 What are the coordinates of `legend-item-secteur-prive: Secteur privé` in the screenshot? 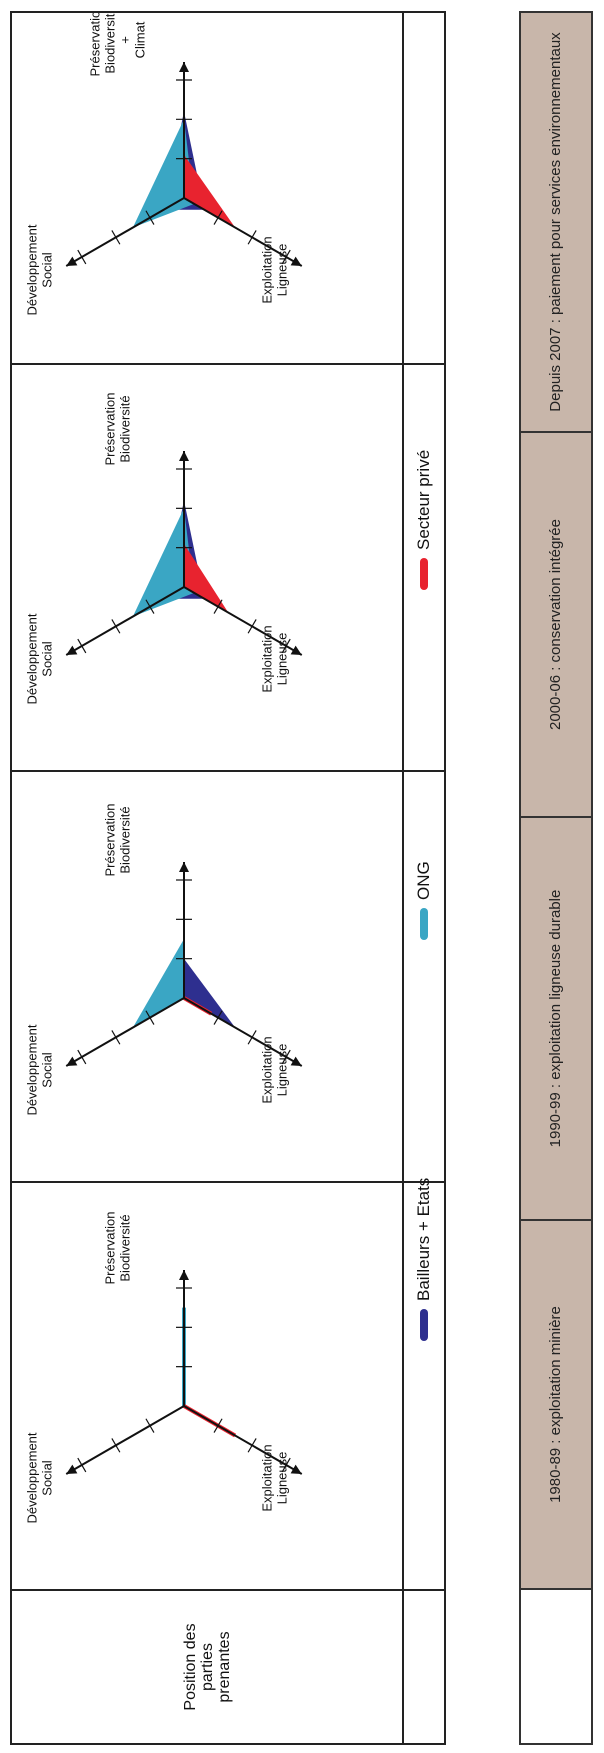 It's located at (424, 520).